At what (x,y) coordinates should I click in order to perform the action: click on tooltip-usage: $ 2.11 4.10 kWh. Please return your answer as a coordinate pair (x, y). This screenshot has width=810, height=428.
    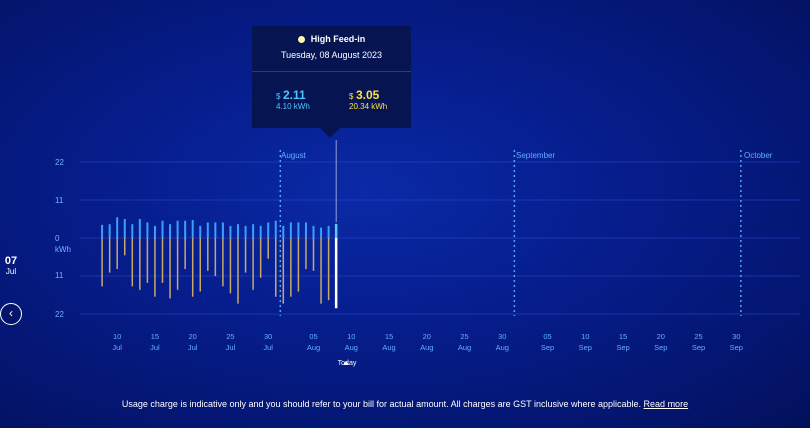
    Looking at the image, I should click on (293, 99).